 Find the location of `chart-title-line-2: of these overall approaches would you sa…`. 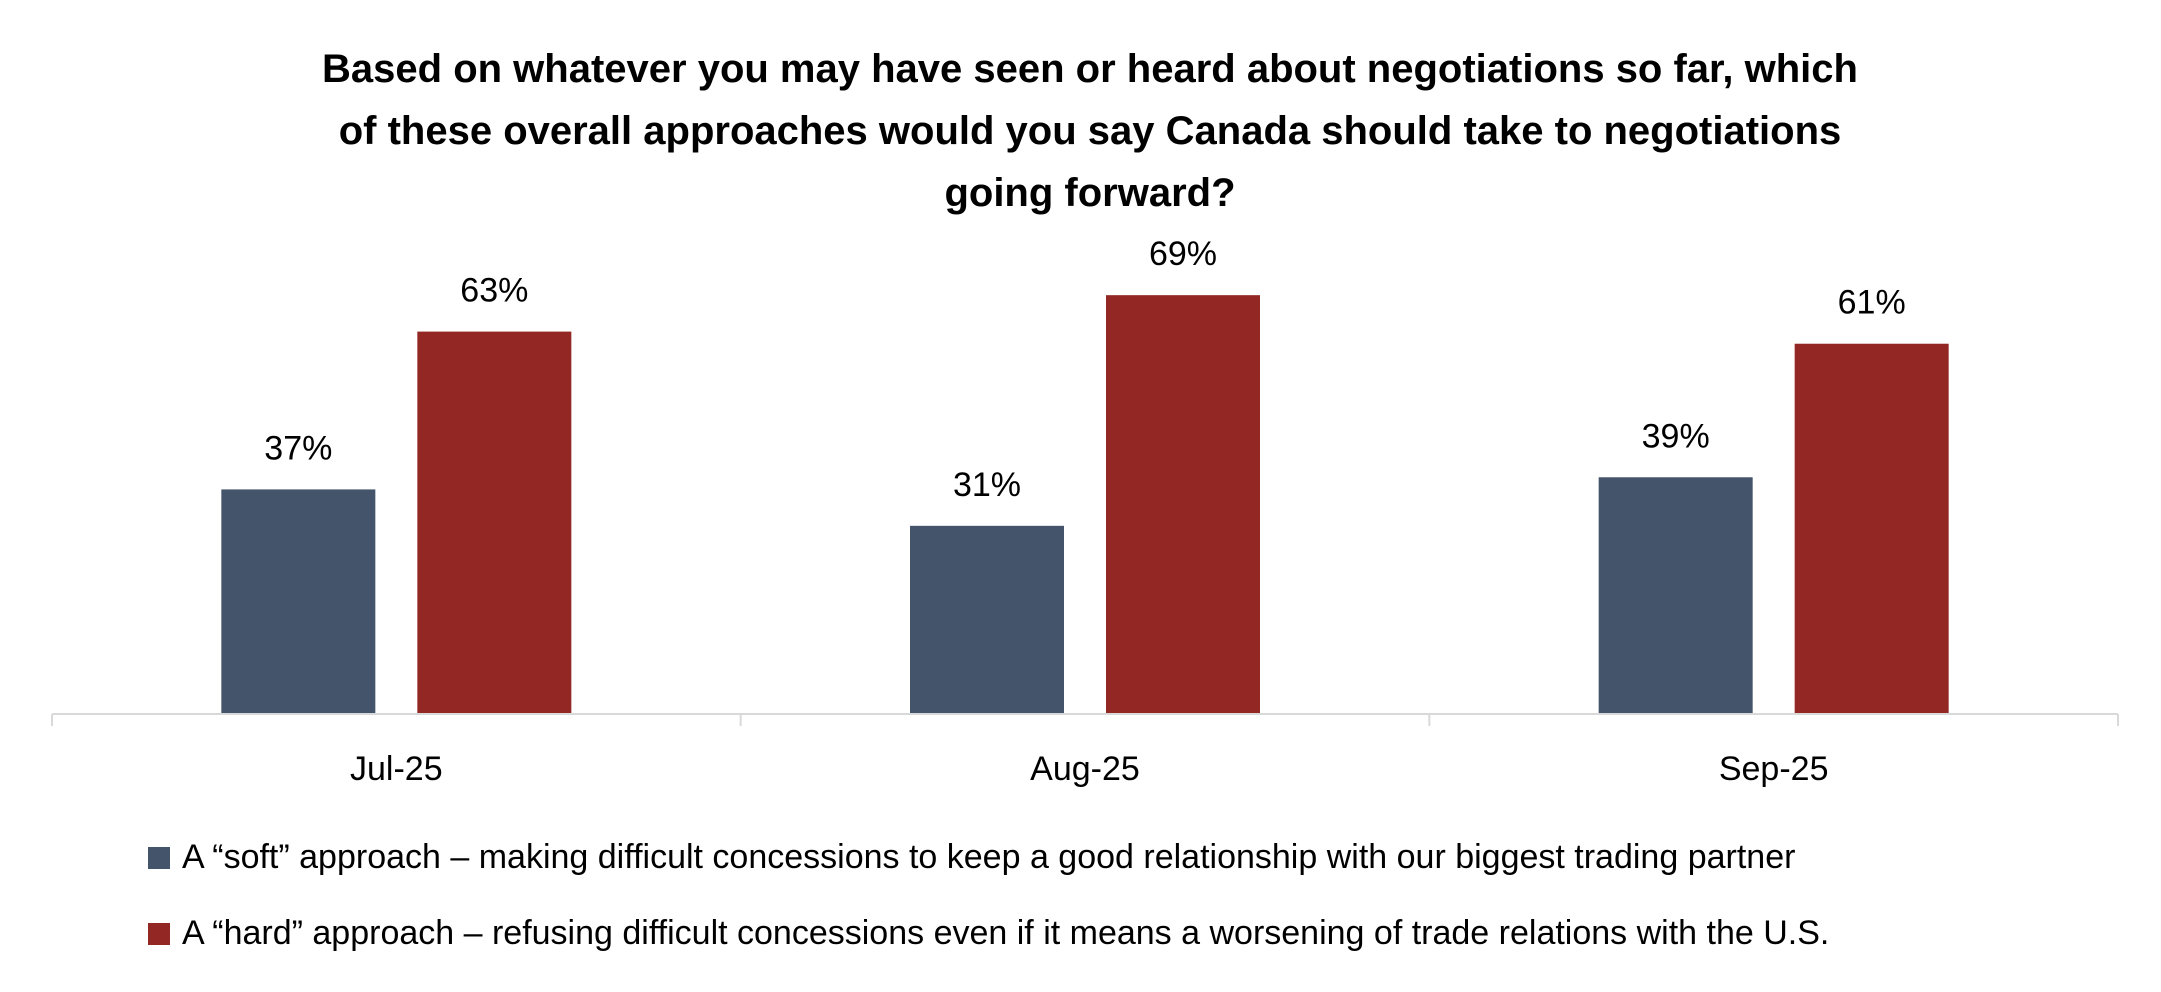

chart-title-line-2: of these overall approaches would you sa… is located at coordinates (1090, 131).